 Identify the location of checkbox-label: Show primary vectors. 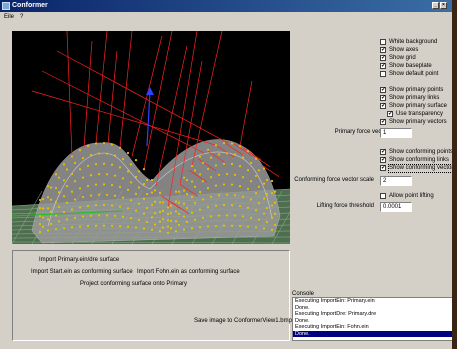
(418, 122).